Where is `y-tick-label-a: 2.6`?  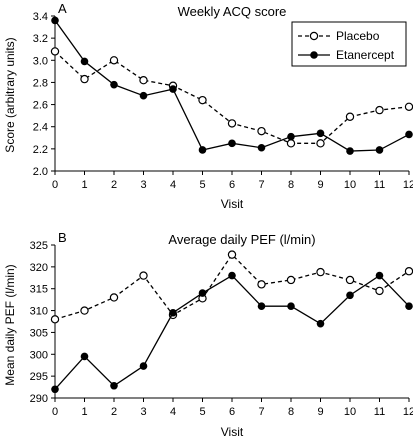 y-tick-label-a: 2.6 is located at coordinates (40, 106).